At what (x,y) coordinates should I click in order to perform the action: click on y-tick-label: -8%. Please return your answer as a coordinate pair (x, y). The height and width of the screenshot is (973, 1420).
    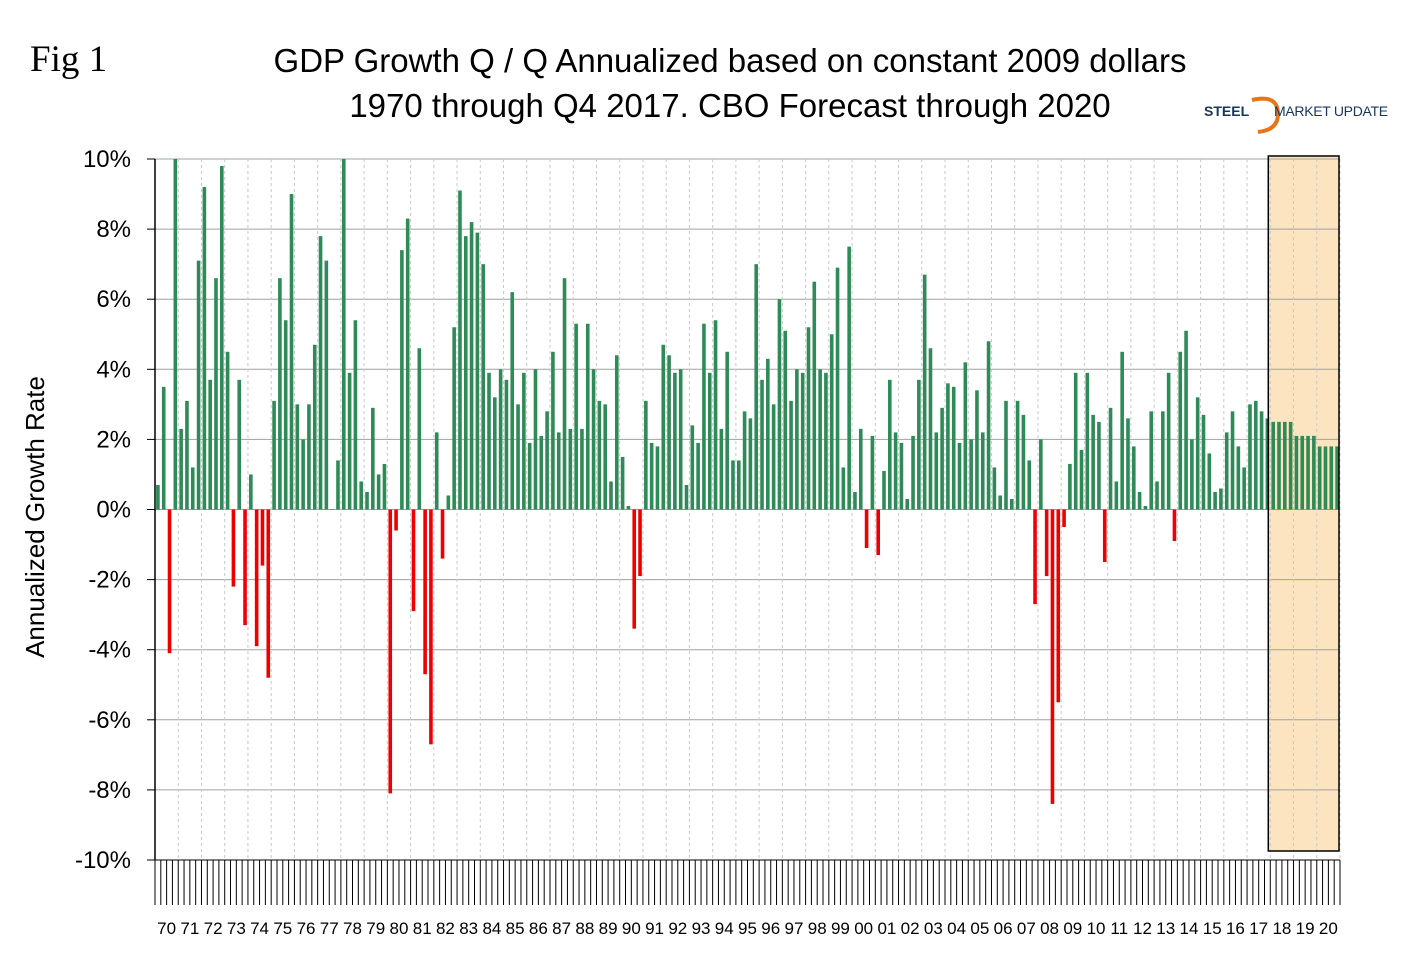
    Looking at the image, I should click on (109, 790).